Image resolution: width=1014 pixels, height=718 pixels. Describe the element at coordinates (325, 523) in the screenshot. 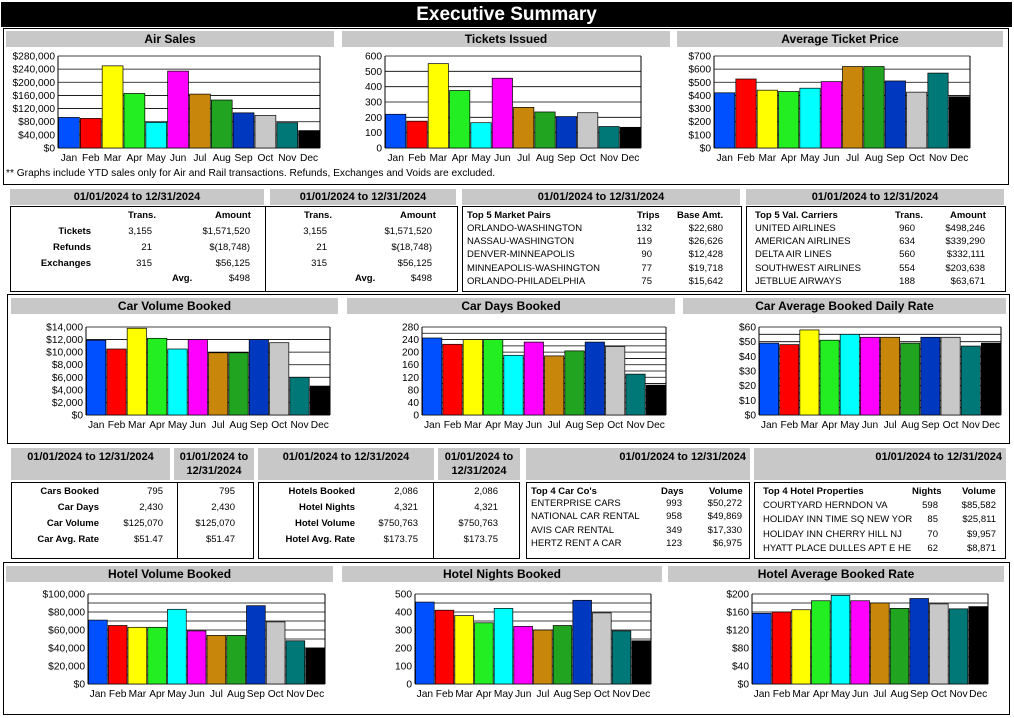

I see `hotel-summary-label: Hotel Volume` at that location.